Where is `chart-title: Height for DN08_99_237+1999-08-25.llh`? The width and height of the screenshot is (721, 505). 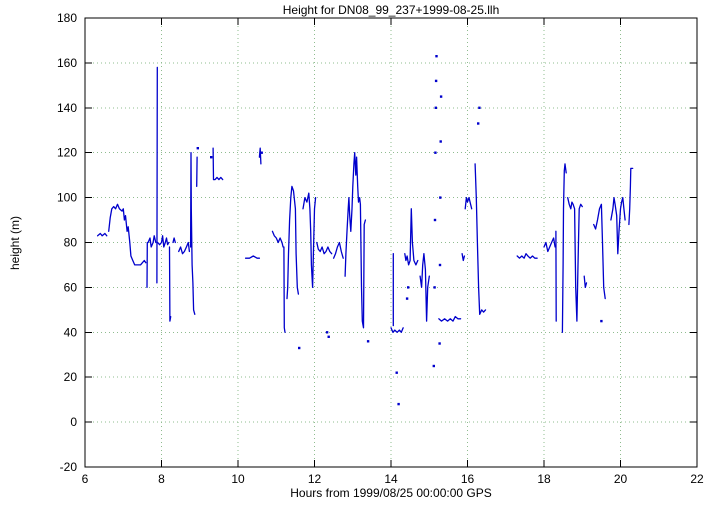 chart-title: Height for DN08_99_237+1999-08-25.llh is located at coordinates (391, 10).